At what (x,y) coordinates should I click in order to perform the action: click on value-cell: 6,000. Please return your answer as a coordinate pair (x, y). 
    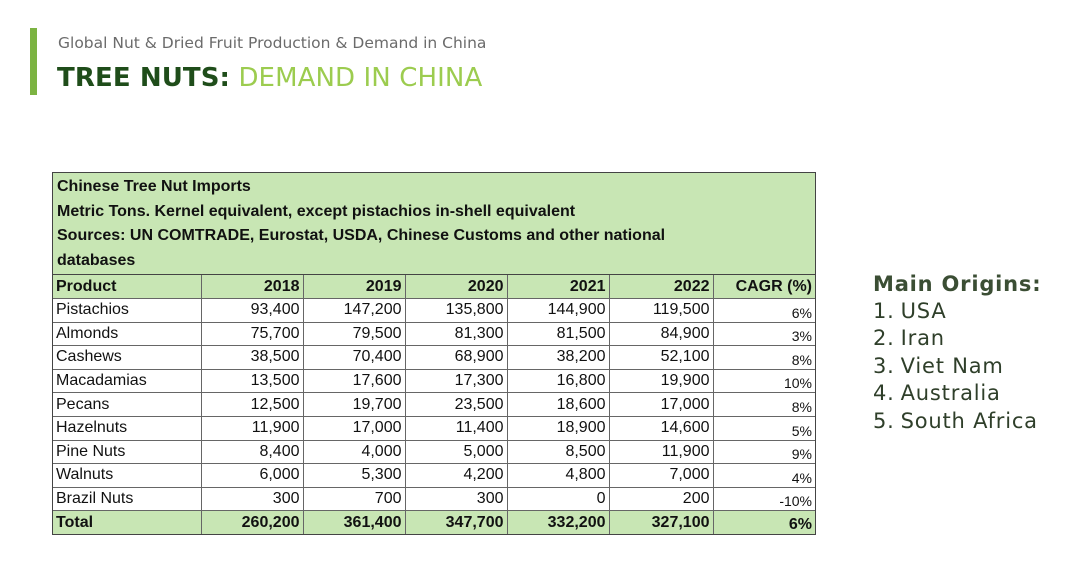
    Looking at the image, I should click on (252, 475).